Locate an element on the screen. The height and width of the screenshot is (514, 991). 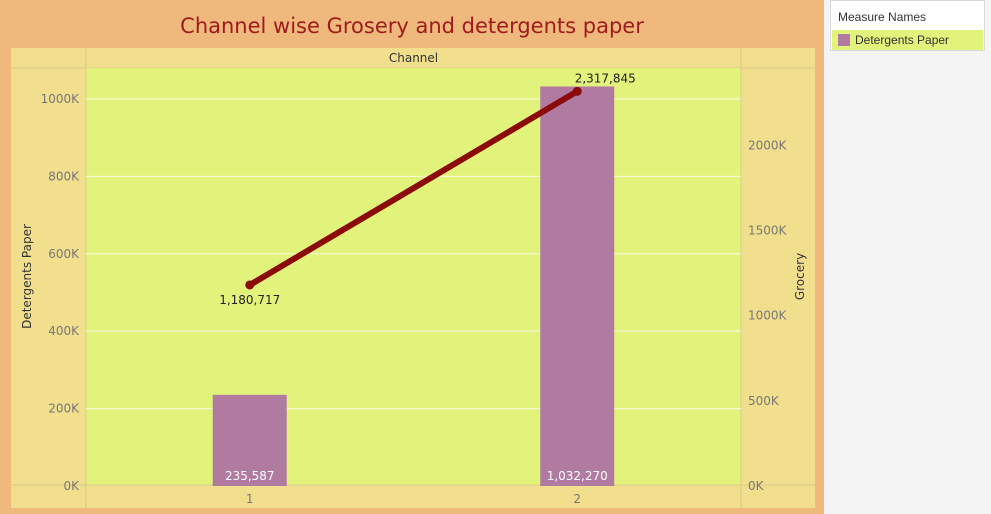
y-right-tick-label: 500K is located at coordinates (764, 401).